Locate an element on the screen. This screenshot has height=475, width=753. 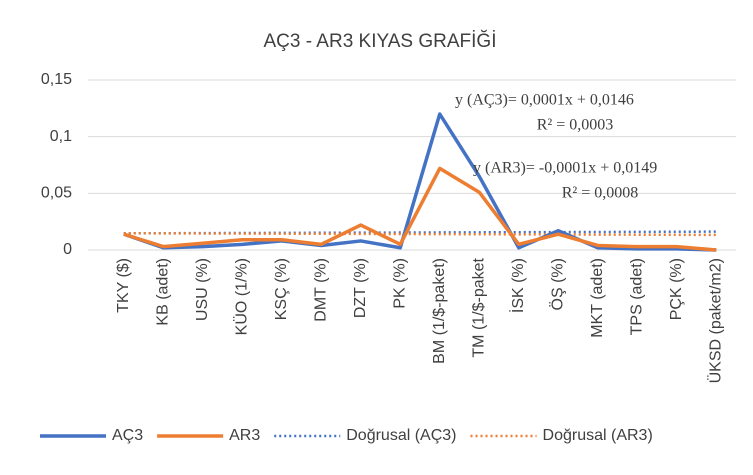
x-tick-label: TM (1/$-paket is located at coordinates (478, 307).